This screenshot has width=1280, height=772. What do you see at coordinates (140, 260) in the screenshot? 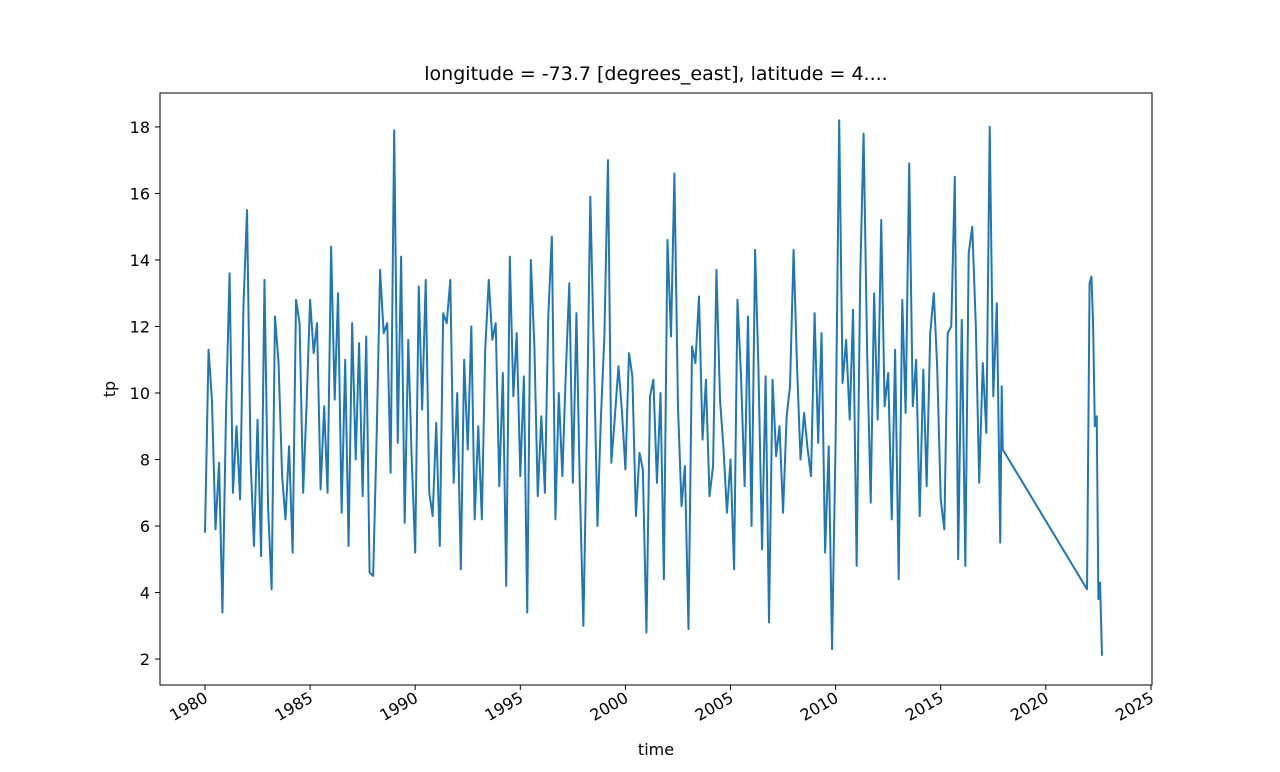
I see `y-tick-label: 14` at bounding box center [140, 260].